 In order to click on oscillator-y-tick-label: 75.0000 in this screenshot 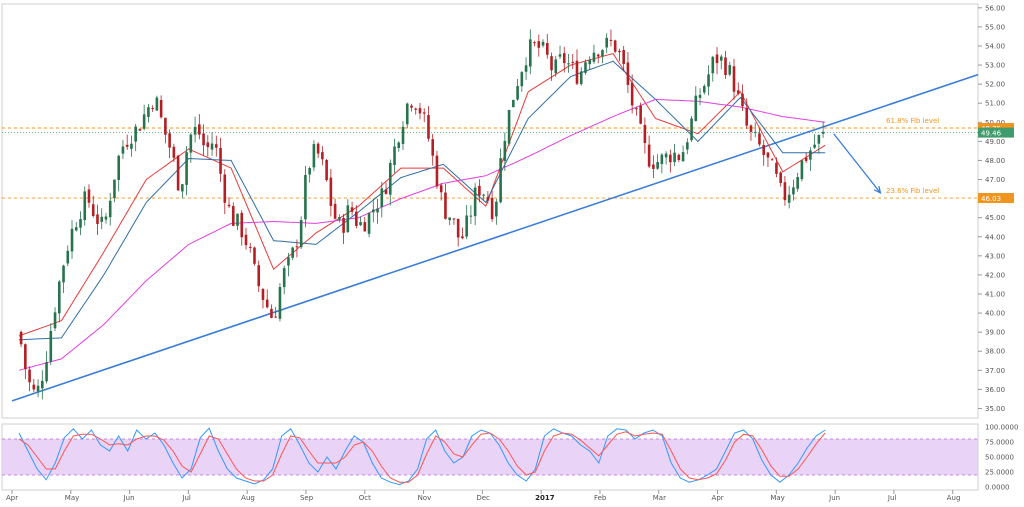, I will do `click(999, 443)`.